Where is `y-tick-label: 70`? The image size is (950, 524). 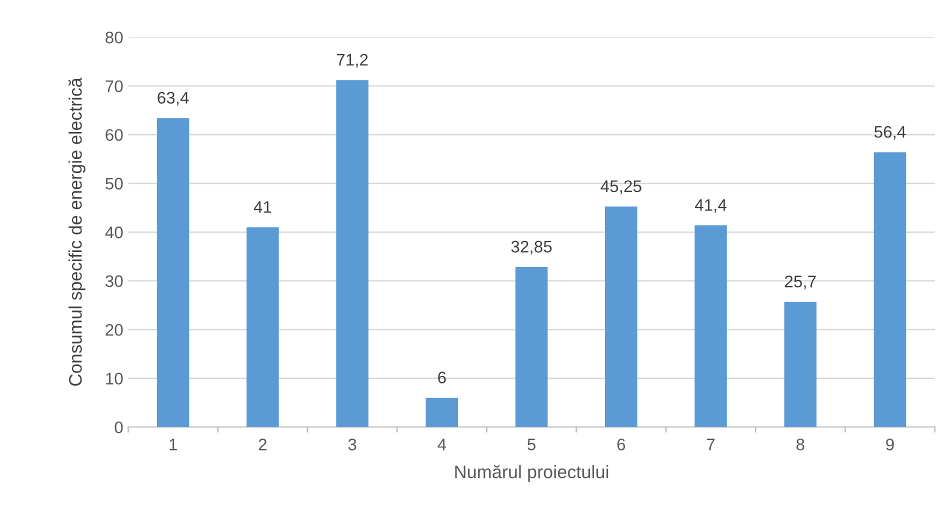
y-tick-label: 70 is located at coordinates (114, 86).